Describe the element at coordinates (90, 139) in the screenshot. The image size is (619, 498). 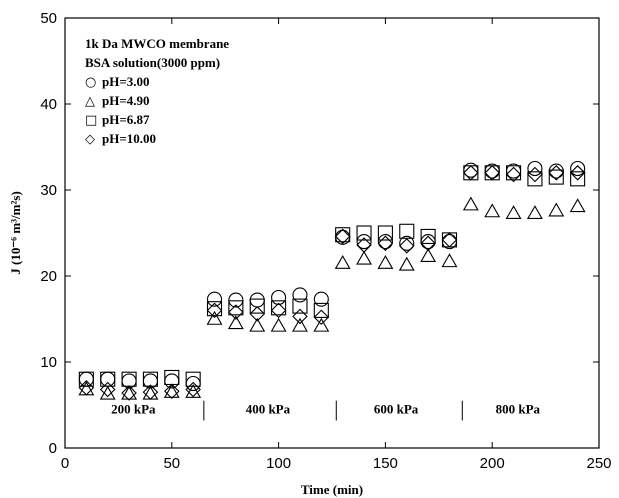
I see `legend-diamond-icon: ◇` at that location.